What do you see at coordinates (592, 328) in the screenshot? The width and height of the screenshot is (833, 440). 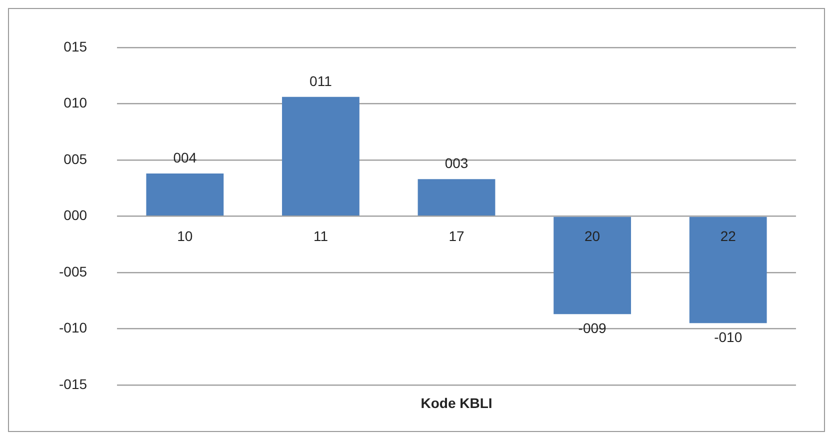 I see `data-label: -009` at bounding box center [592, 328].